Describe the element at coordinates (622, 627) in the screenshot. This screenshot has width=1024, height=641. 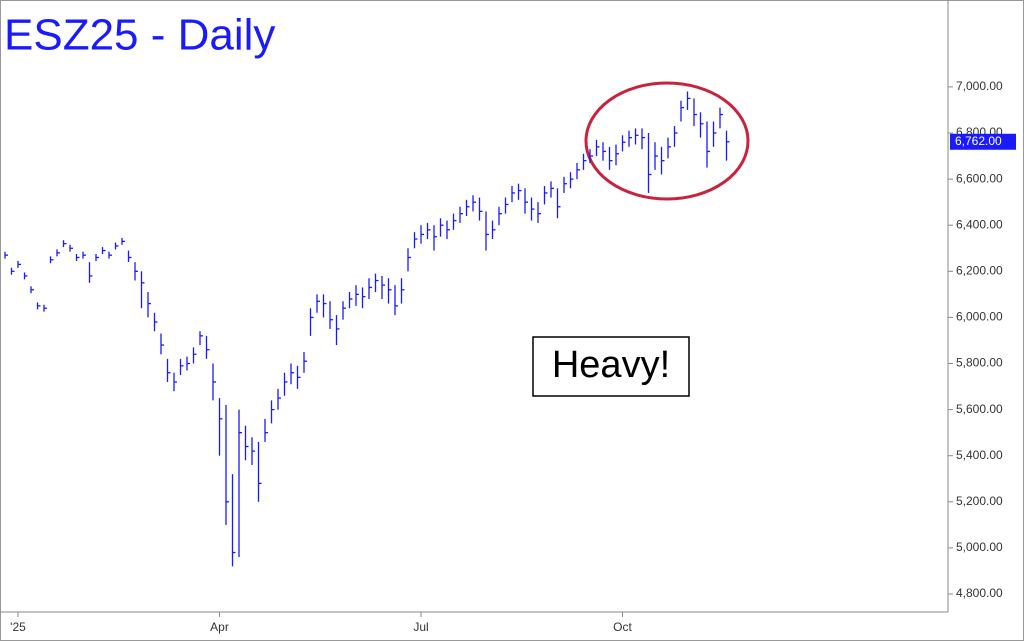
I see `x-tick-label: Oct` at that location.